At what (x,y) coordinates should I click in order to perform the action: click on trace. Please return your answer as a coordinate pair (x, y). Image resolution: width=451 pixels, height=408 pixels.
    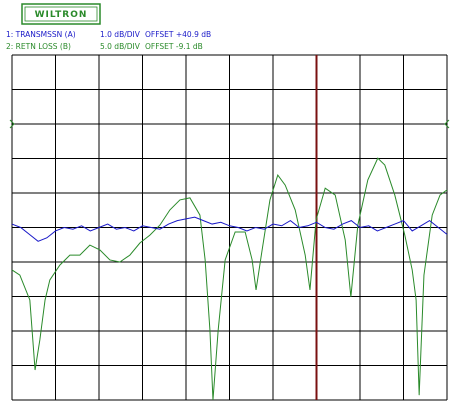
    Looking at the image, I should click on (229, 229).